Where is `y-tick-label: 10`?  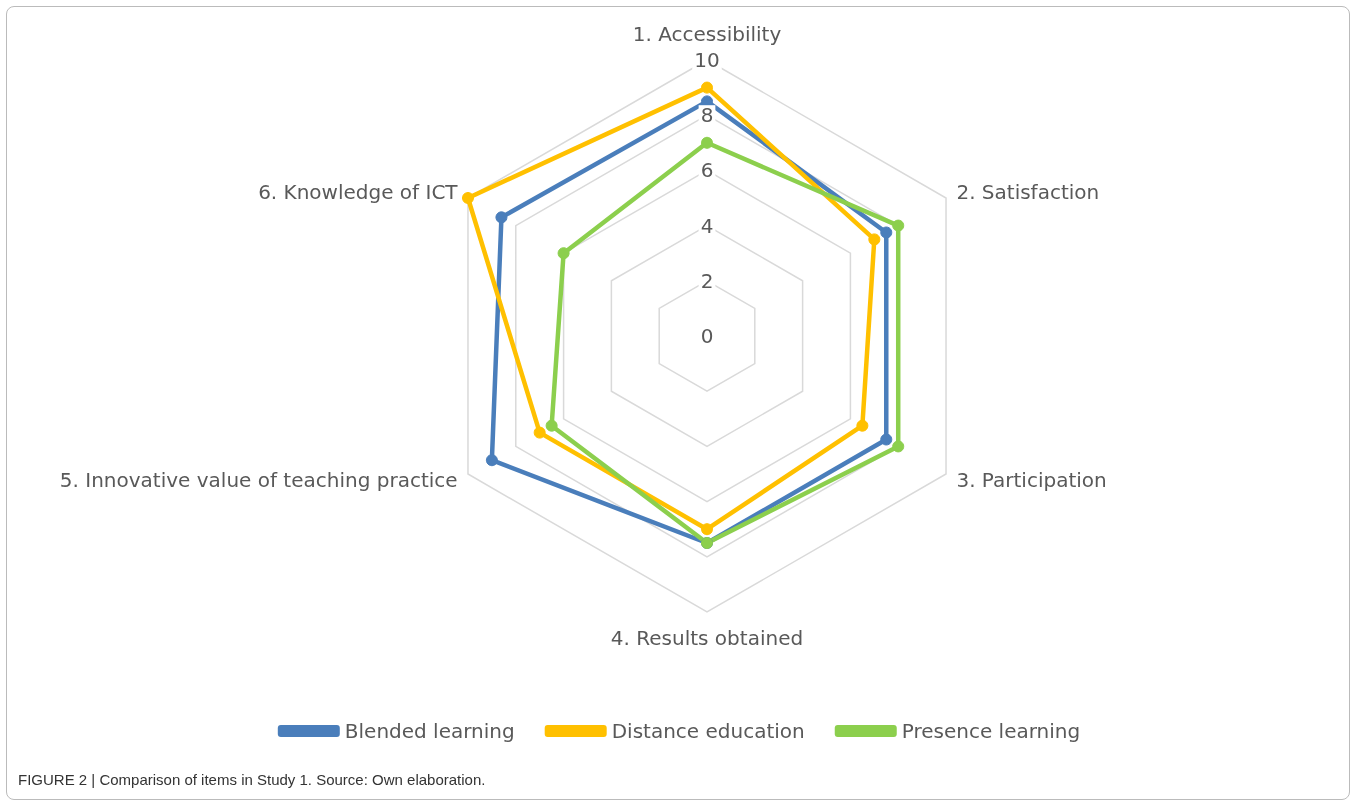 y-tick-label: 10 is located at coordinates (707, 60).